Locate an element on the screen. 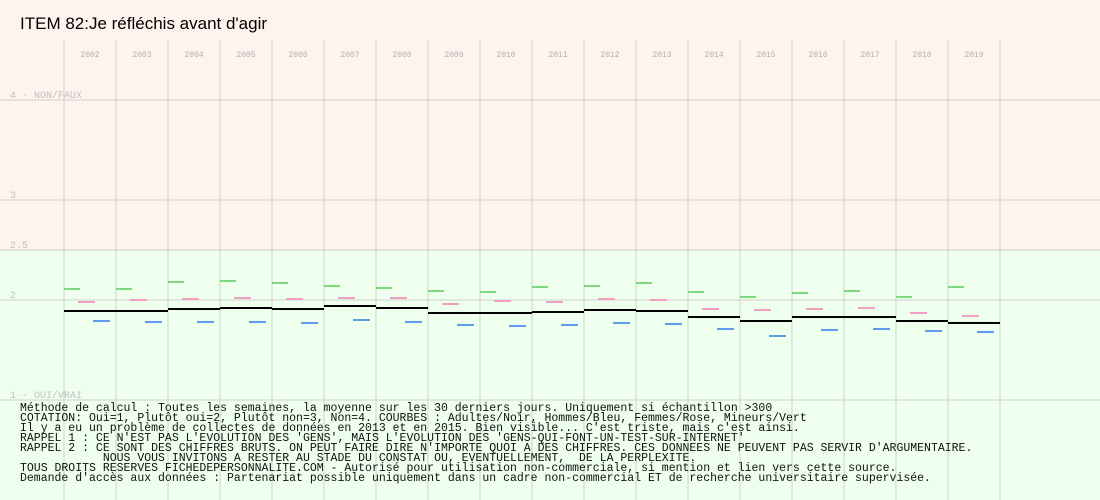  x-tick-label: 2002 is located at coordinates (89, 55).